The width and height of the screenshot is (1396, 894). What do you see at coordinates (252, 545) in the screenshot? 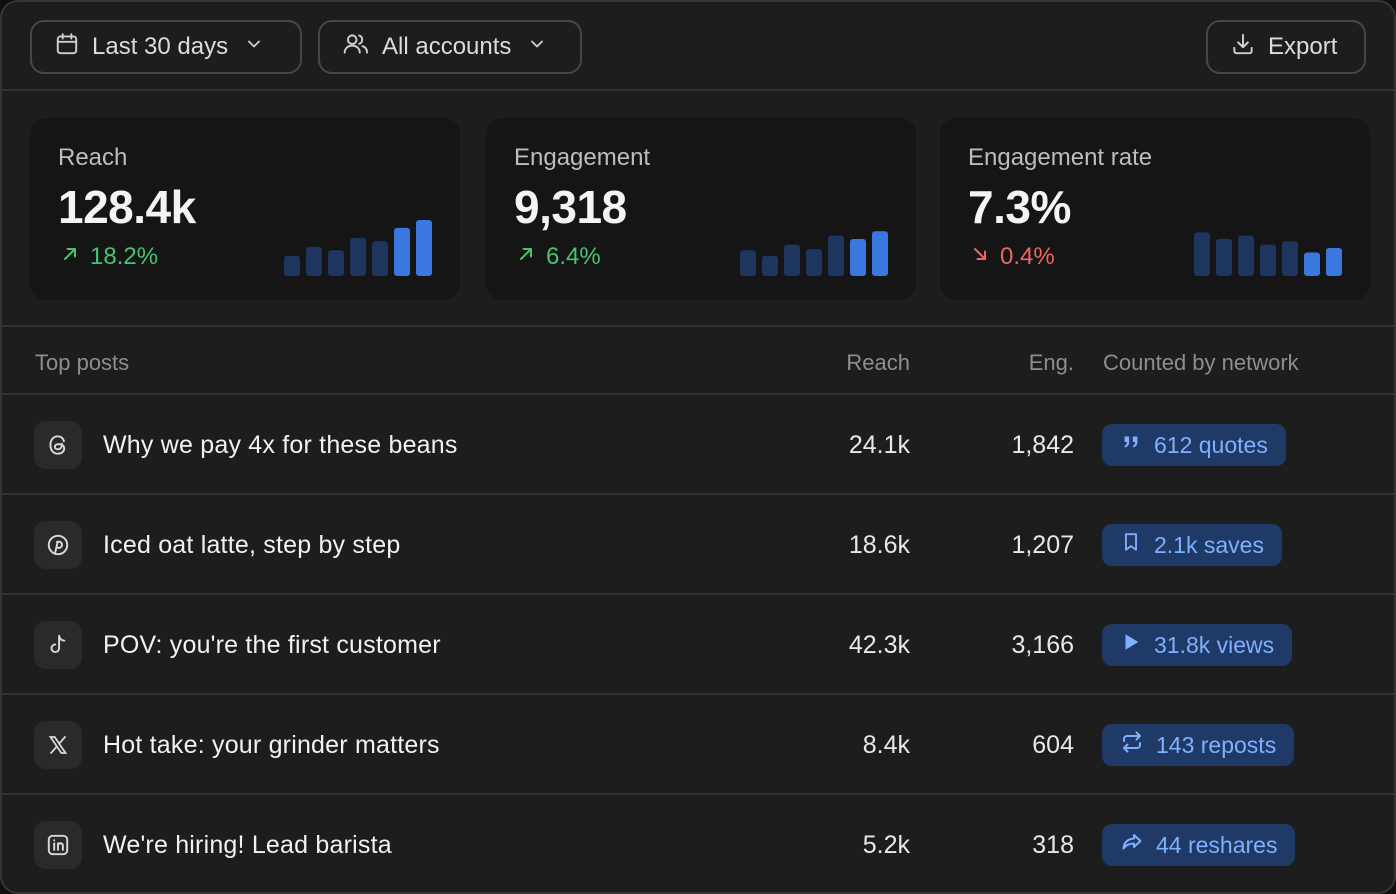
I see `post-title: Iced oat latte, step by step` at bounding box center [252, 545].